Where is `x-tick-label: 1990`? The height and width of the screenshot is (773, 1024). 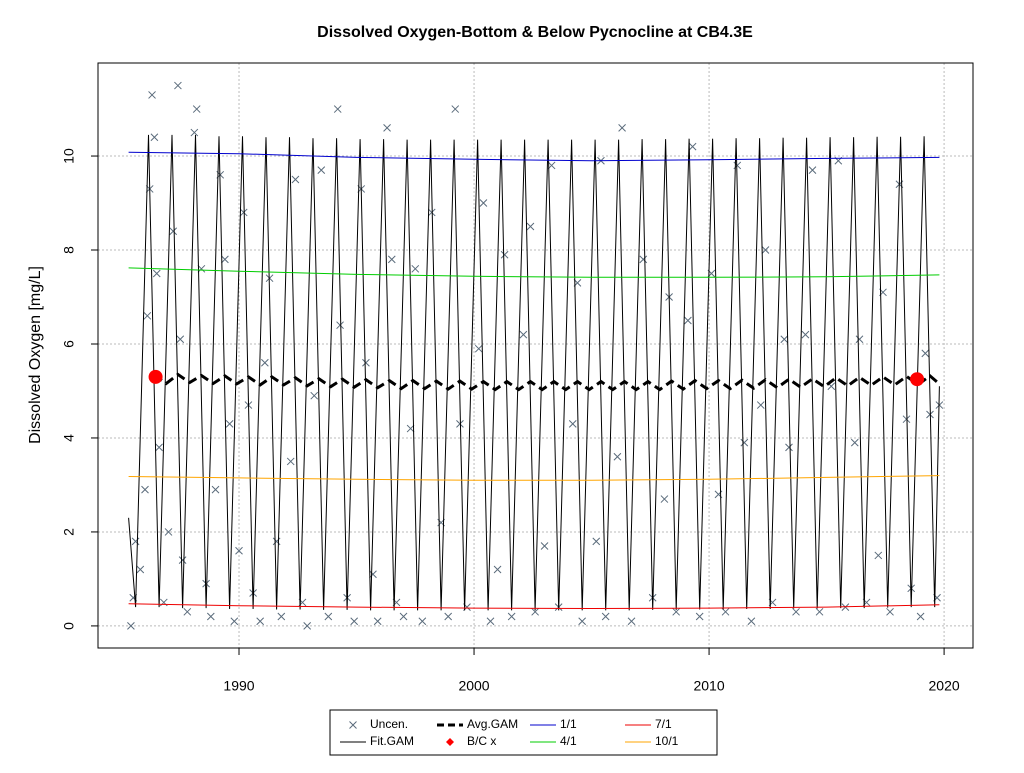 x-tick-label: 1990 is located at coordinates (238, 686).